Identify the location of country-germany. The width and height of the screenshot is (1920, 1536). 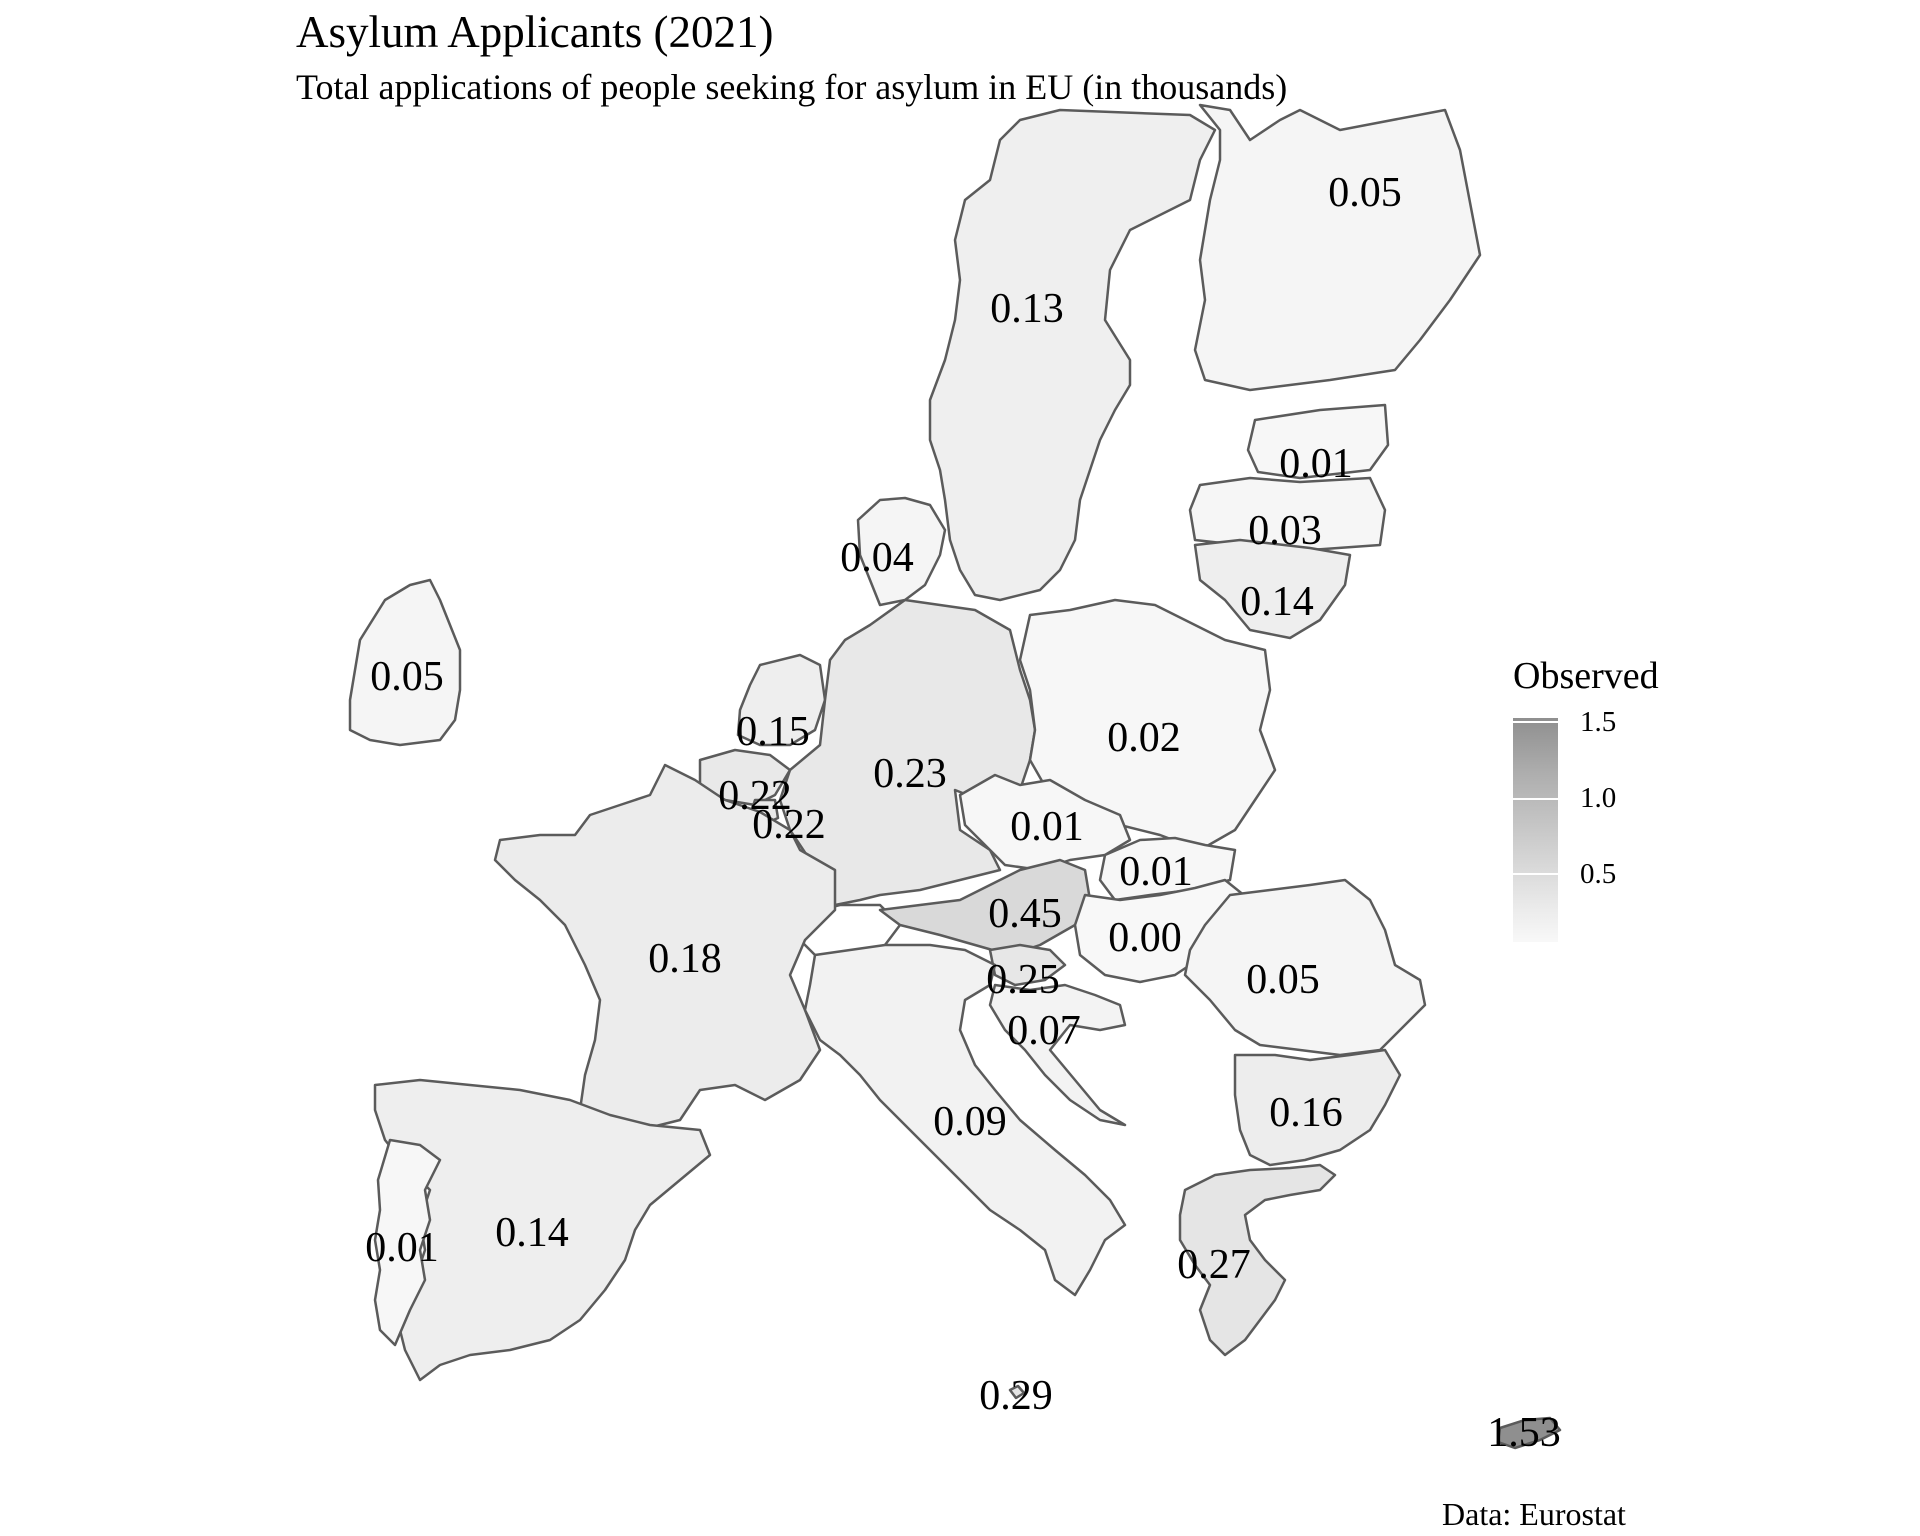
(907, 752).